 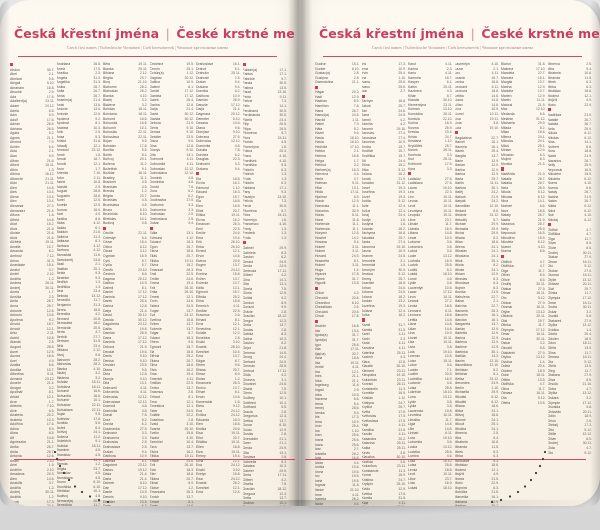 I want to click on entry-date: 8.2., so click(x=496, y=265).